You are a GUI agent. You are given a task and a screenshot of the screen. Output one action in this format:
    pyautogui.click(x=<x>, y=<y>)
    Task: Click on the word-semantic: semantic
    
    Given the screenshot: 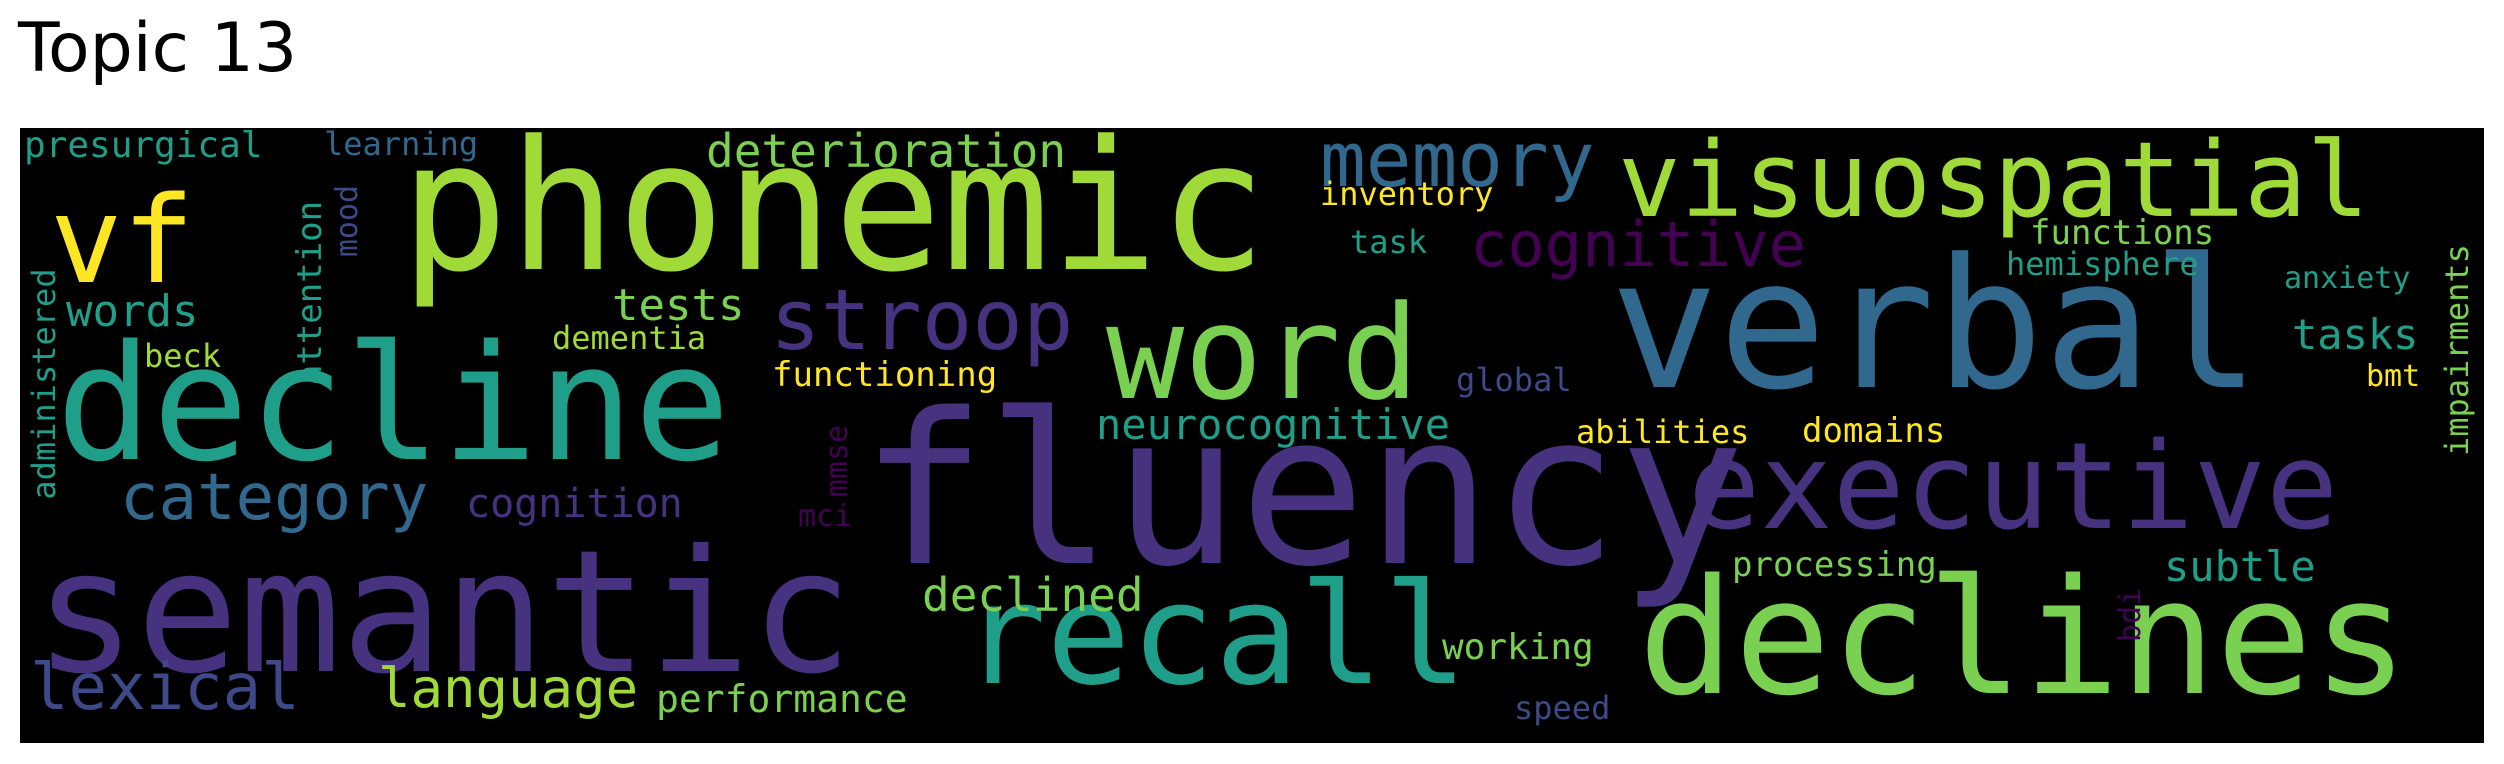 What is the action you would take?
    pyautogui.click(x=443, y=613)
    